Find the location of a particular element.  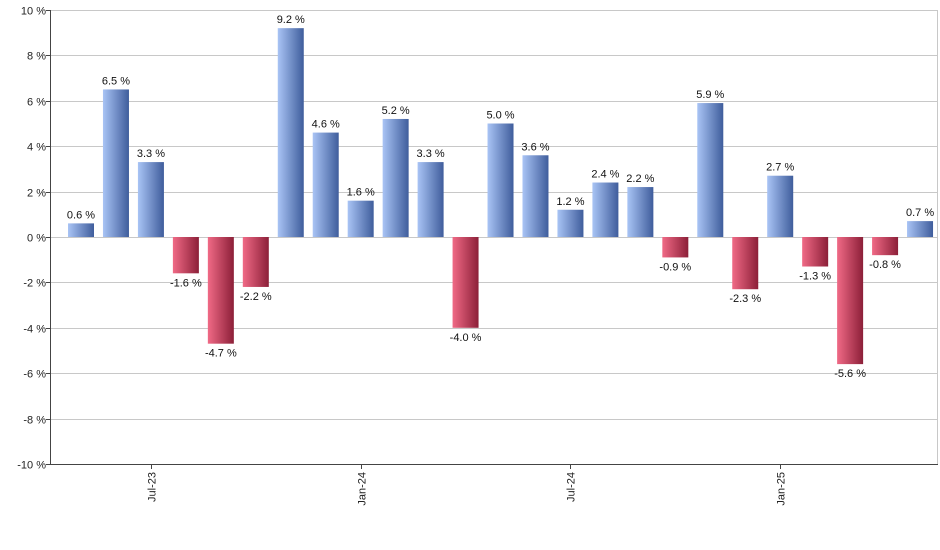

x-tick-label: Jan-25 is located at coordinates (782, 489).